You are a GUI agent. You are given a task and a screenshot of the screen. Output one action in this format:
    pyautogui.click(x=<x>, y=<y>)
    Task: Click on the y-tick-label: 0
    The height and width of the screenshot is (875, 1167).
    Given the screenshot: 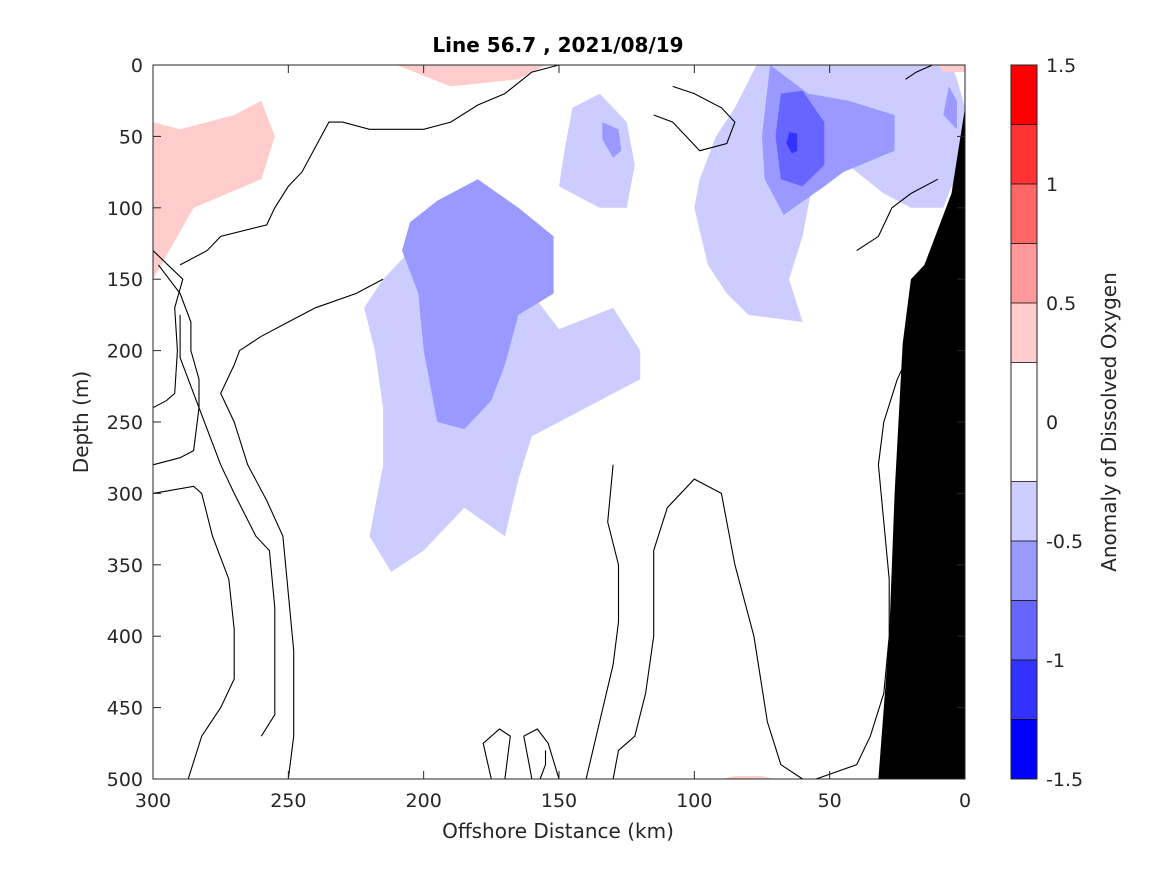 What is the action you would take?
    pyautogui.click(x=137, y=66)
    